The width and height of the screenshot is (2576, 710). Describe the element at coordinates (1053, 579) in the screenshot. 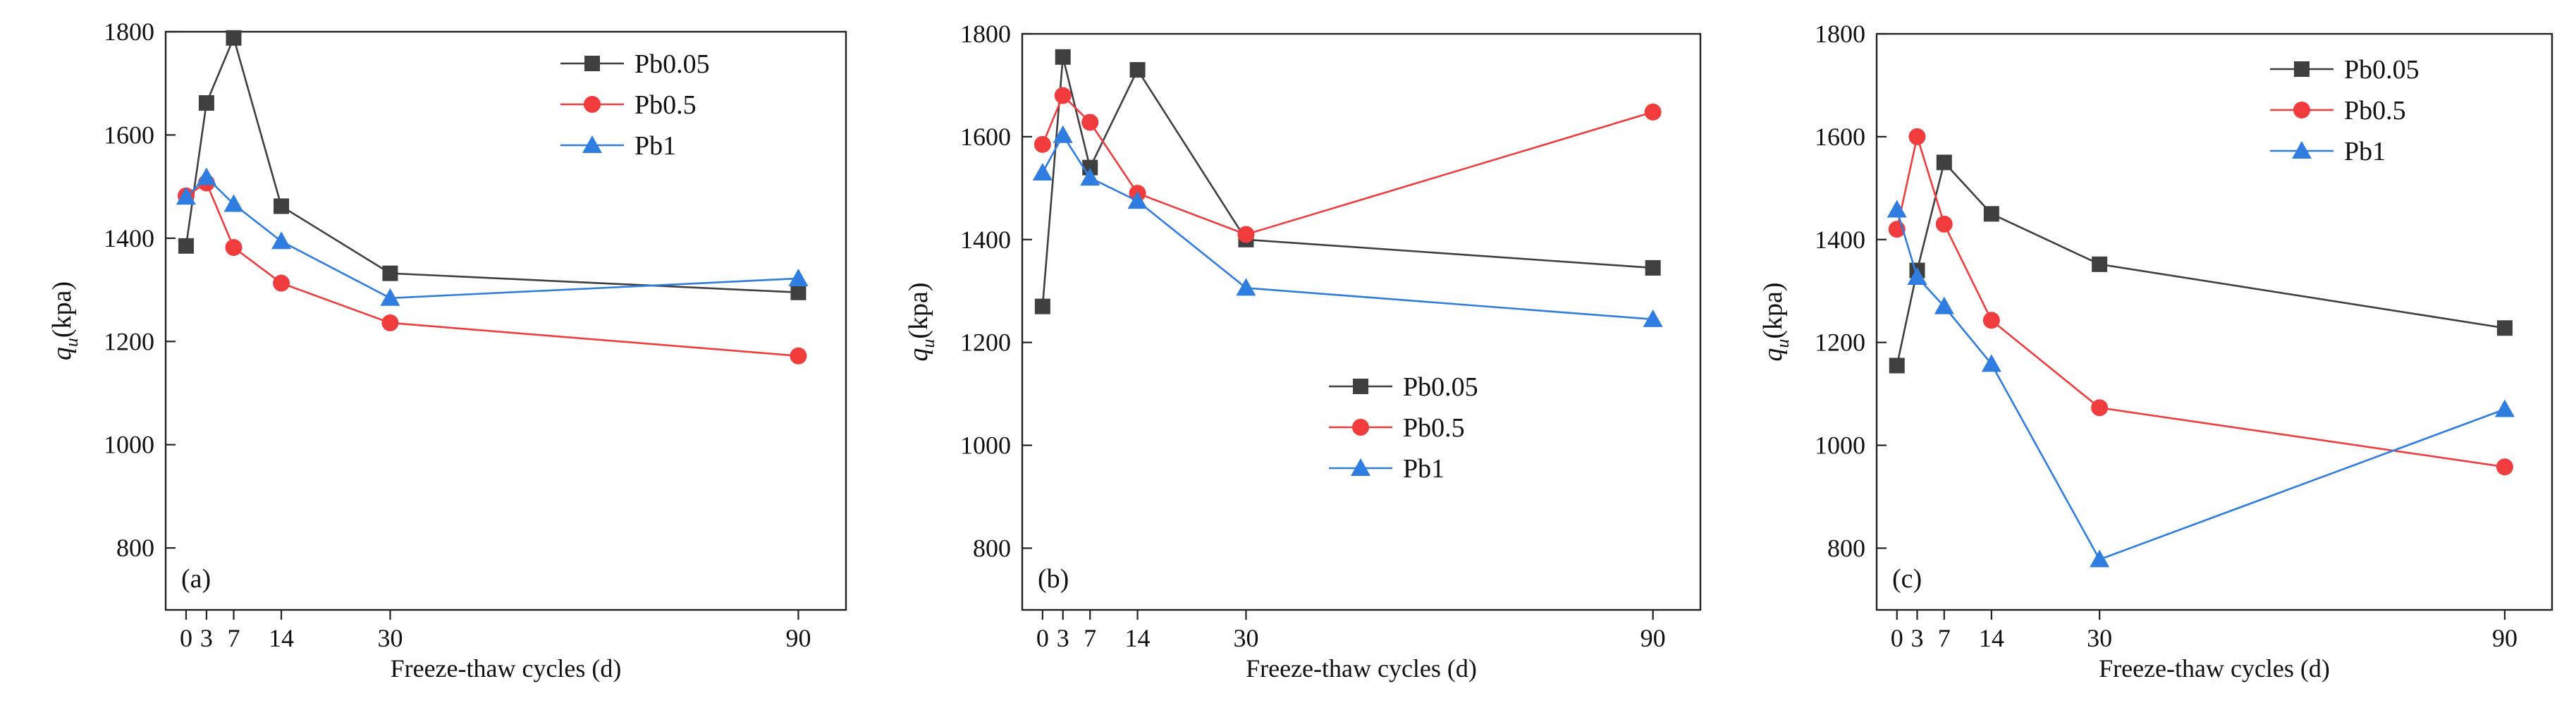

I see `panel-label: (b)` at that location.